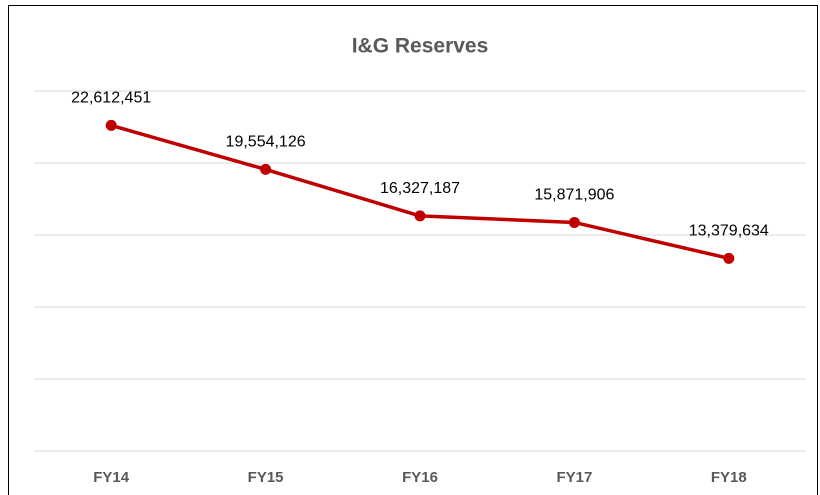 The width and height of the screenshot is (820, 495). What do you see at coordinates (266, 142) in the screenshot?
I see `data-label: 19,554,126` at bounding box center [266, 142].